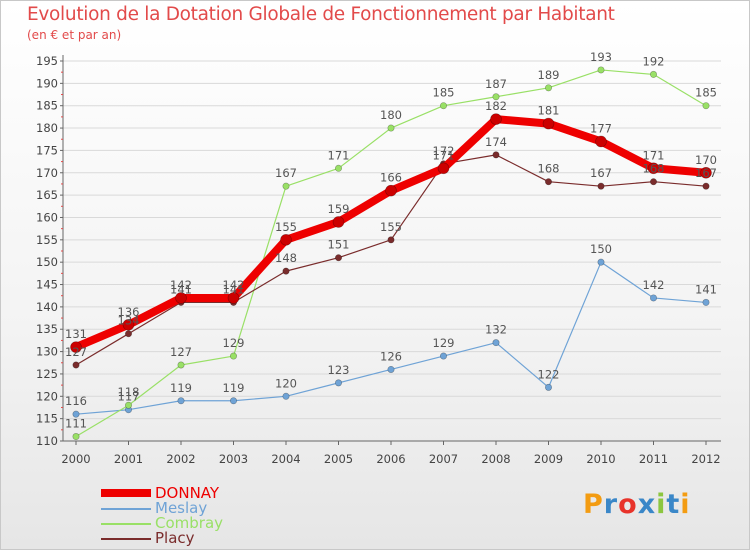 This screenshot has height=550, width=750. I want to click on data-label-placy: 127, so click(76, 352).